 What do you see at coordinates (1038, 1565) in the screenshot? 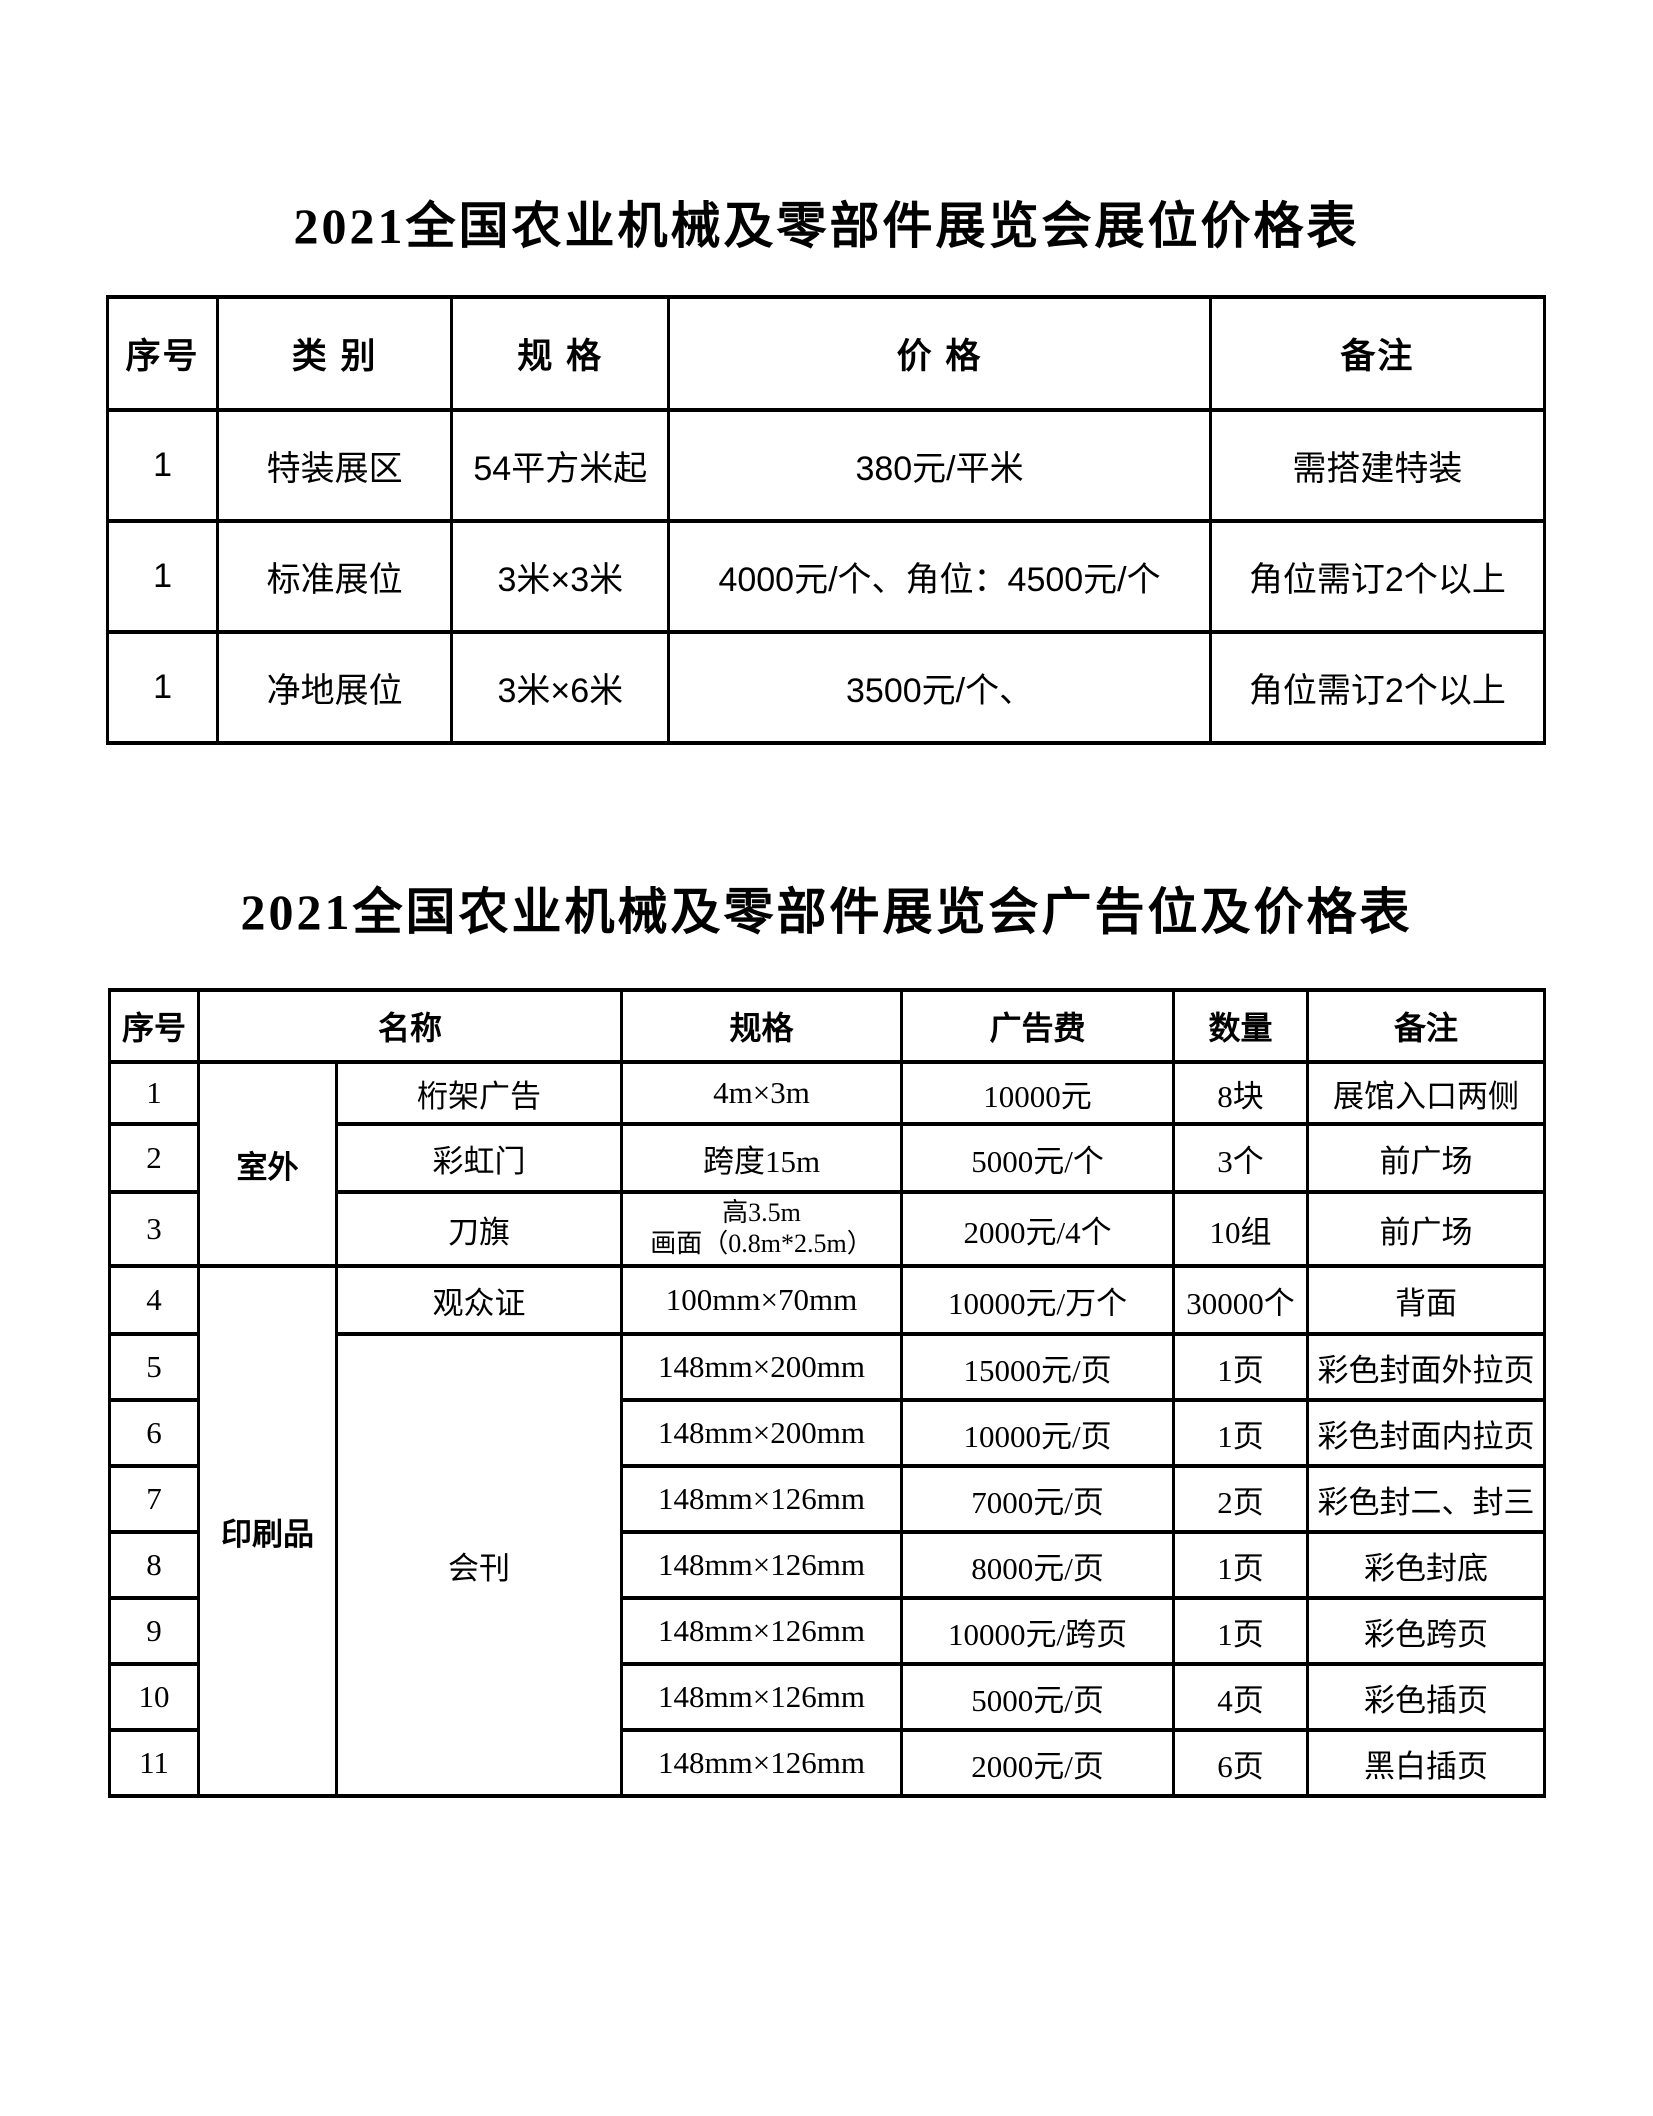
I see `cell-fee: 8000元/页` at bounding box center [1038, 1565].